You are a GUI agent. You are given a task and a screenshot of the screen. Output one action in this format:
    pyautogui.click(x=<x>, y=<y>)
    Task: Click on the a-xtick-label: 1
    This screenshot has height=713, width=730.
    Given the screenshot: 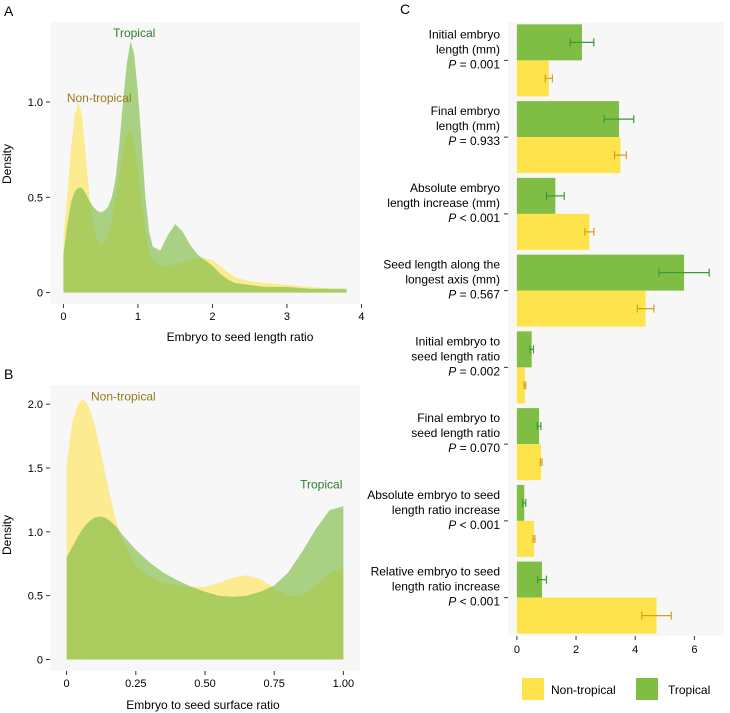 What is the action you would take?
    pyautogui.click(x=138, y=317)
    